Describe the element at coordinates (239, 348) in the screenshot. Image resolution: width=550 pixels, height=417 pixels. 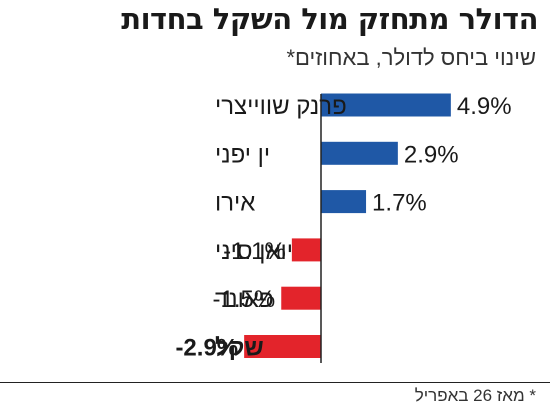
I see `category-label-5: שקל` at that location.